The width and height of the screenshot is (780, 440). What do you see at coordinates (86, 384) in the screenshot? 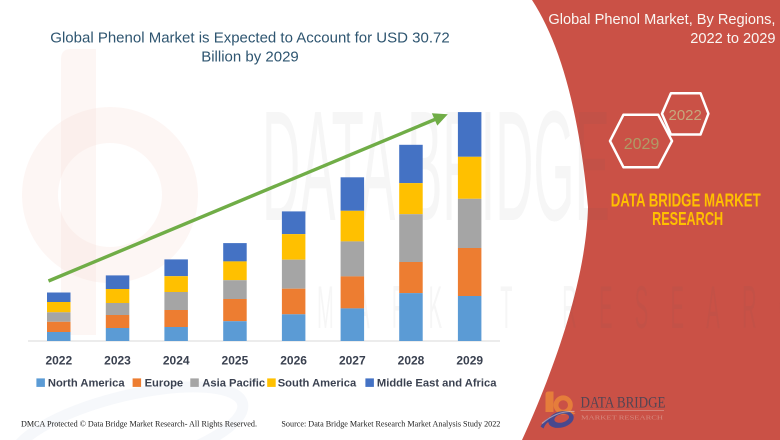
I see `svg-text: North America` at bounding box center [86, 384].